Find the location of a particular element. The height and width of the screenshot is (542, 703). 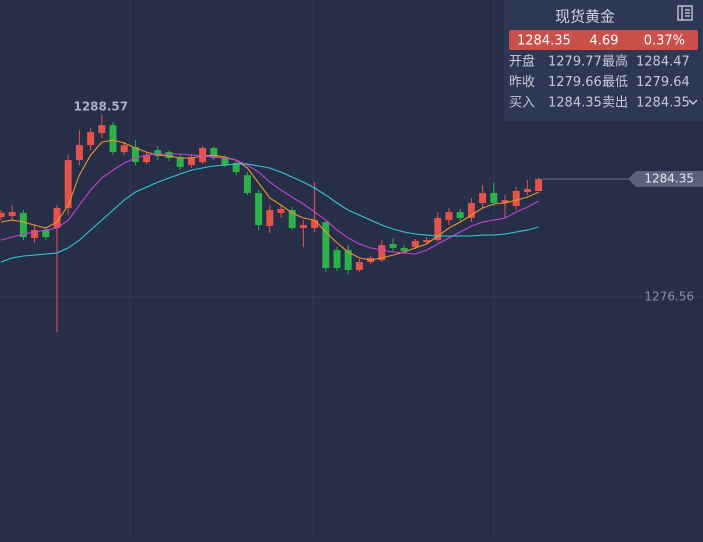

quote-key: 最低 is located at coordinates (615, 82).